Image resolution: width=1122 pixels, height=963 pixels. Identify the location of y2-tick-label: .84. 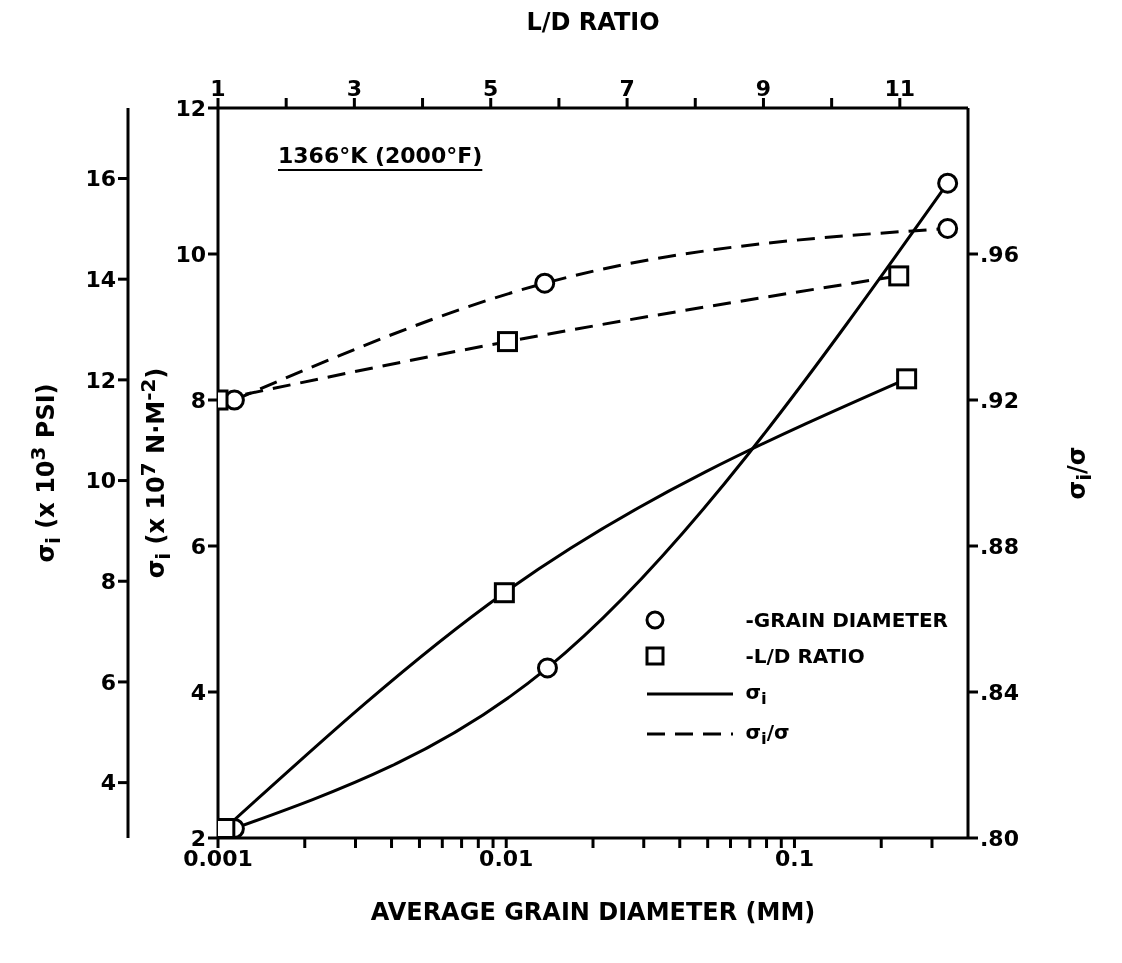
(999, 692).